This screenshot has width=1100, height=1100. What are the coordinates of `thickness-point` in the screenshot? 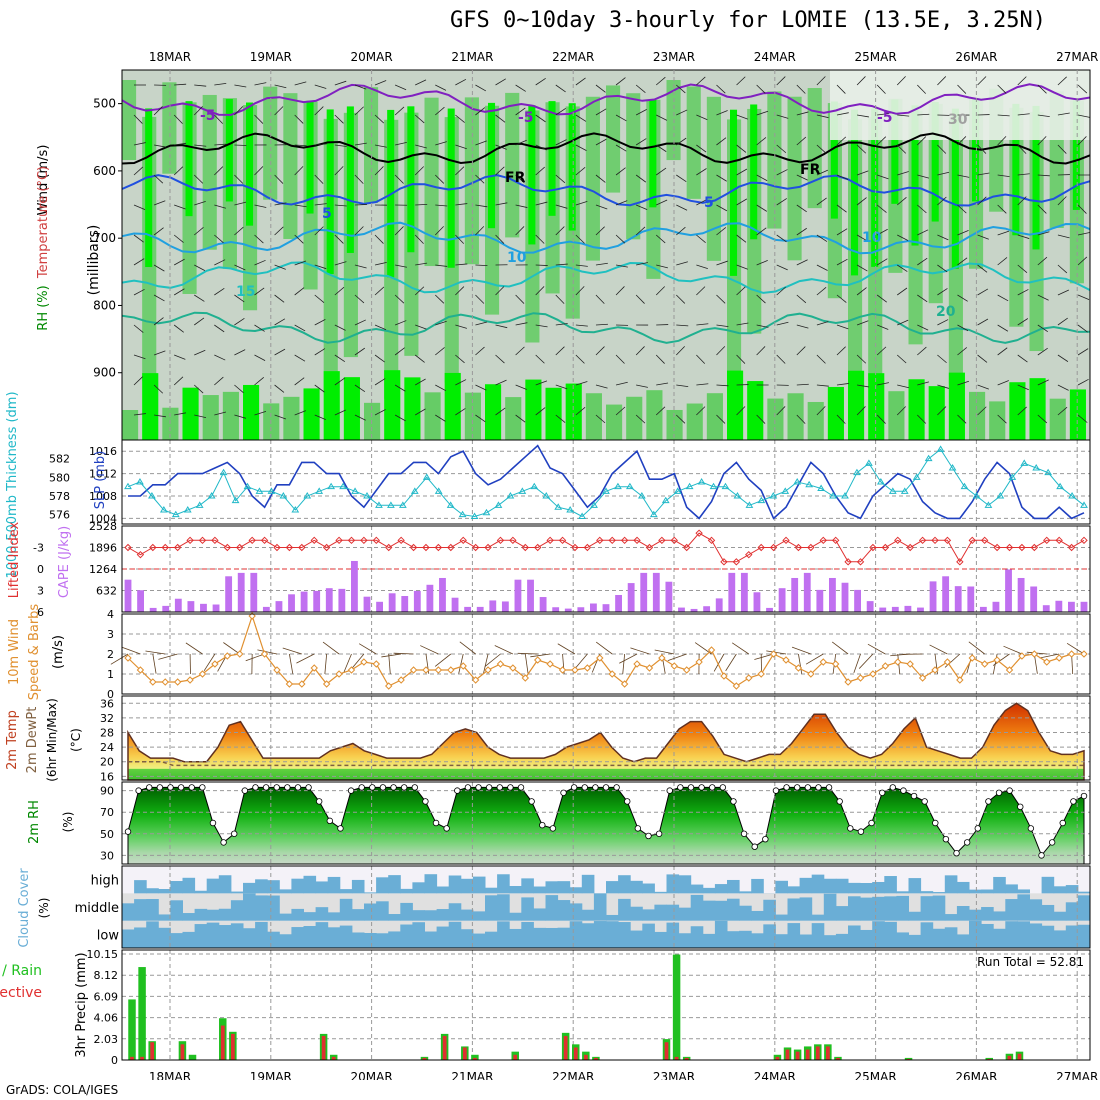 It's located at (1084, 504).